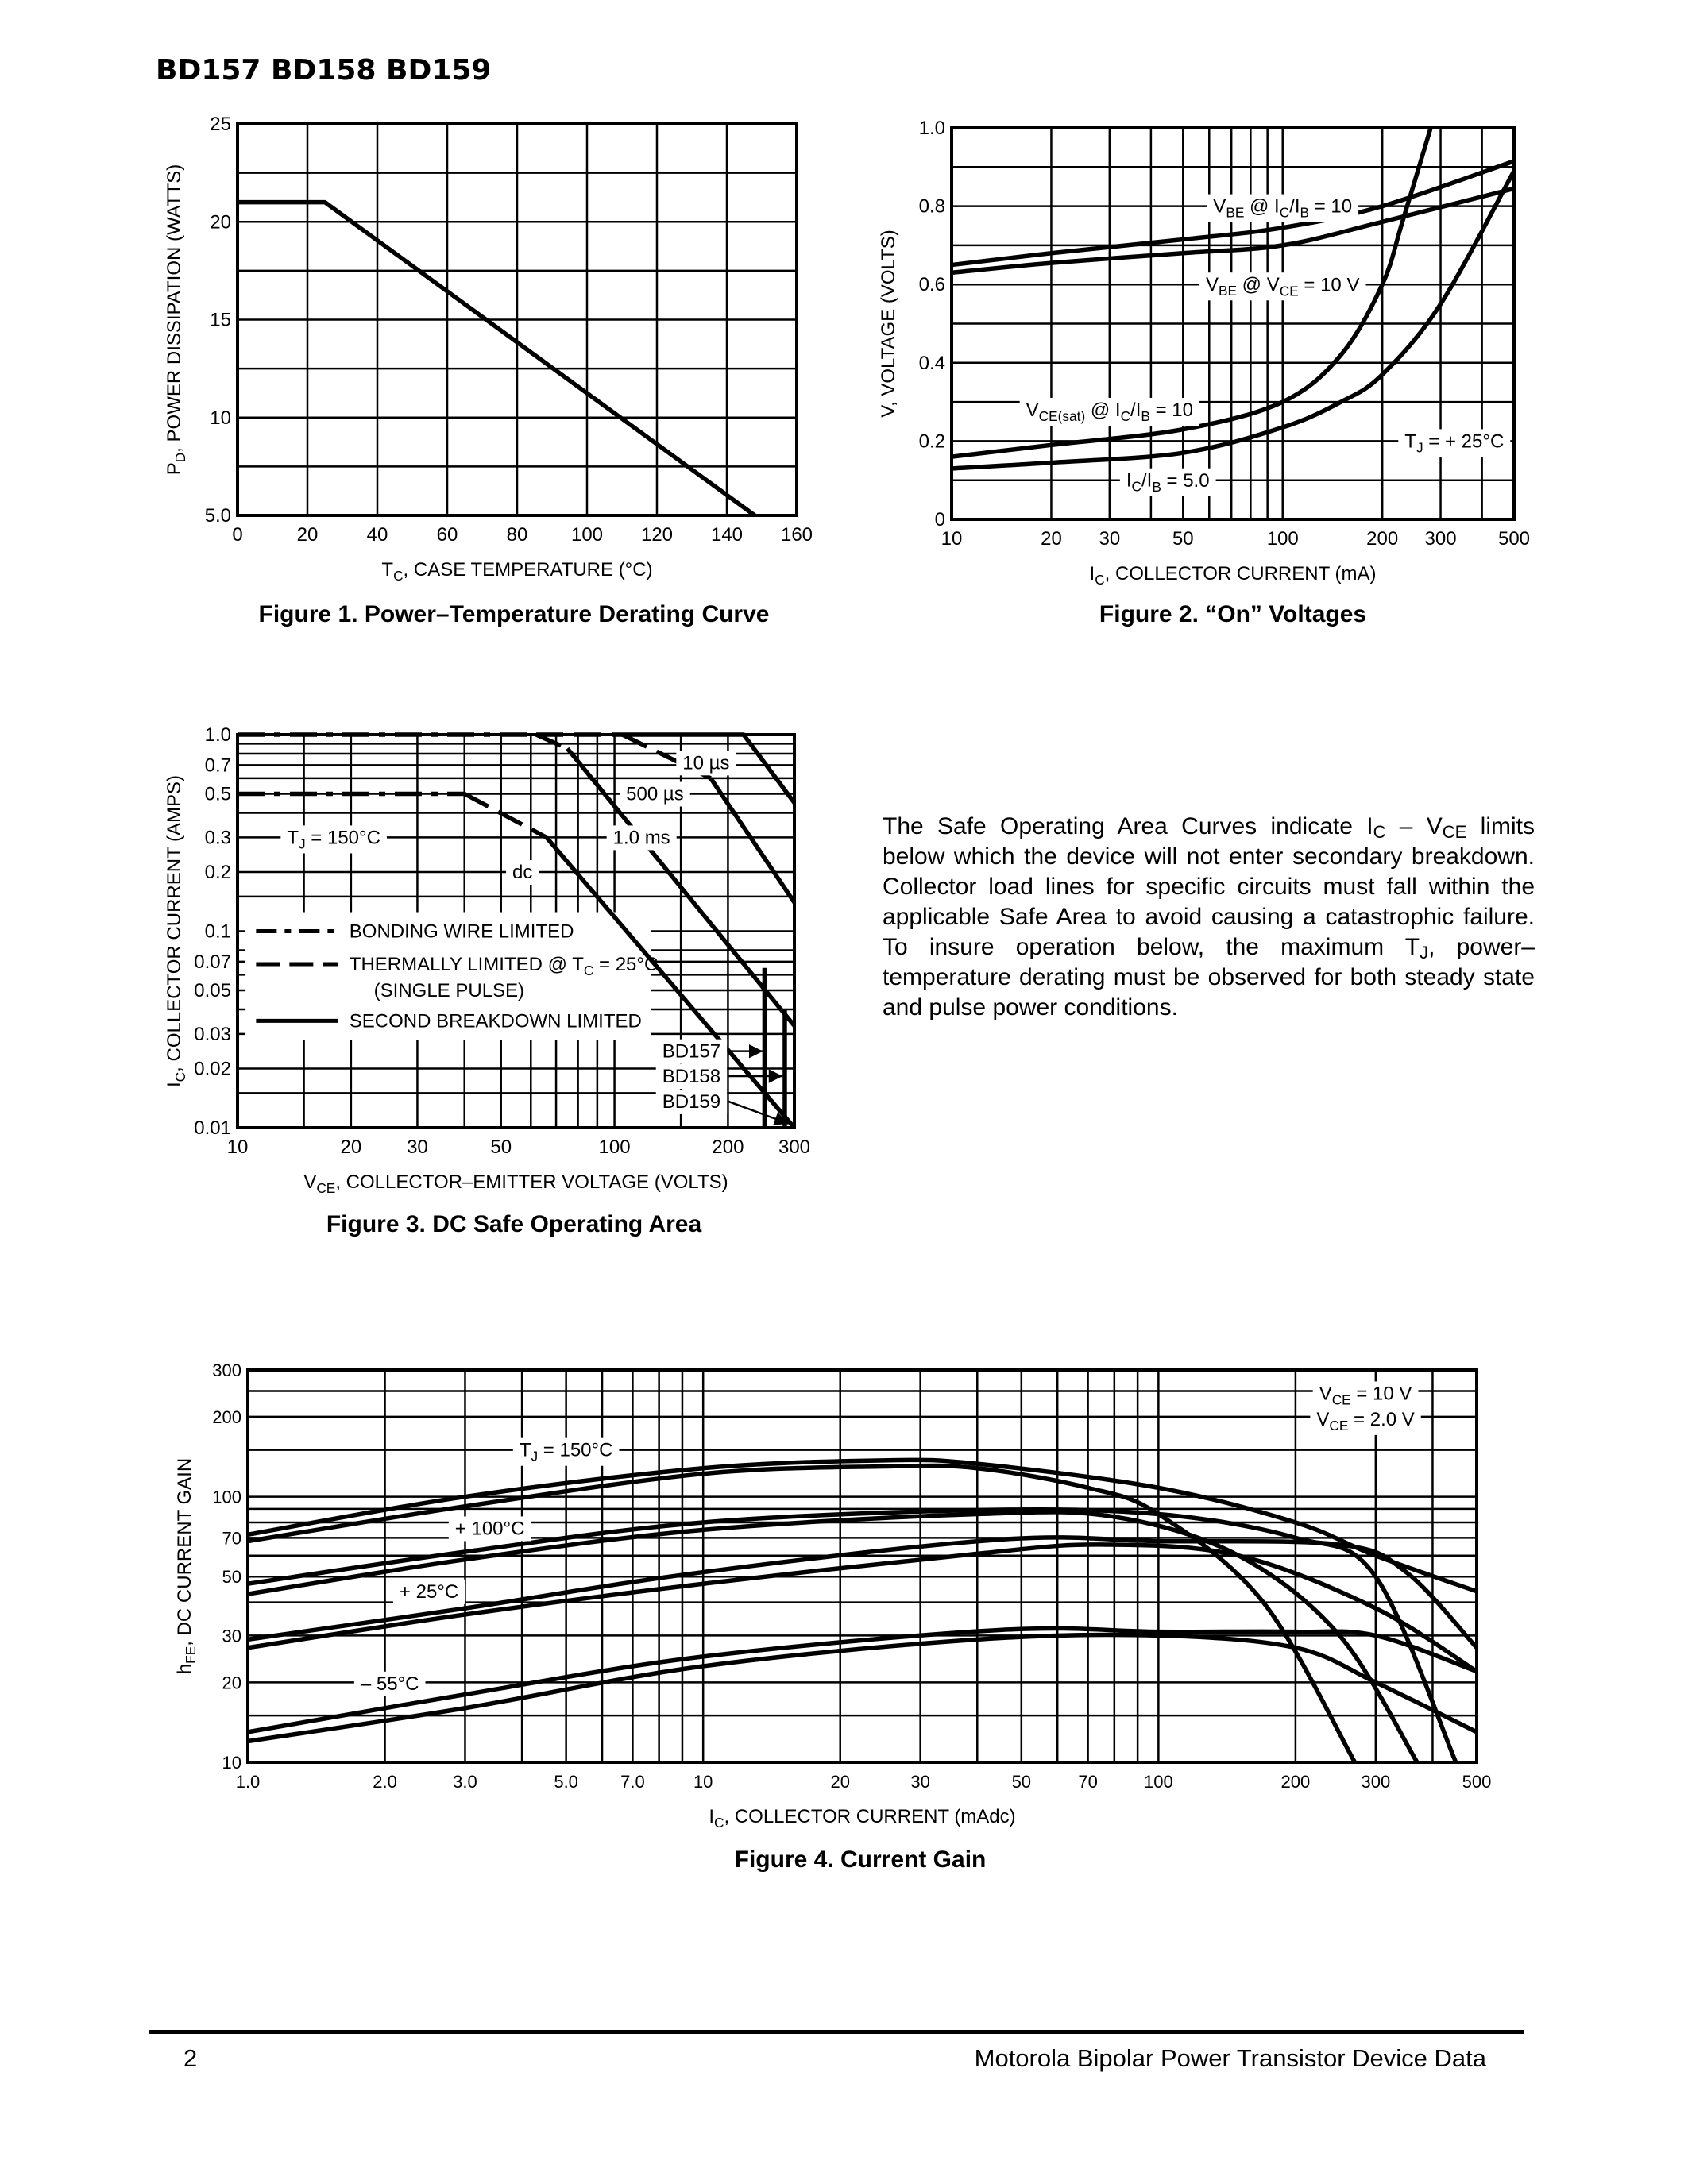  What do you see at coordinates (232, 1538) in the screenshot?
I see `y-tick-label: 70` at bounding box center [232, 1538].